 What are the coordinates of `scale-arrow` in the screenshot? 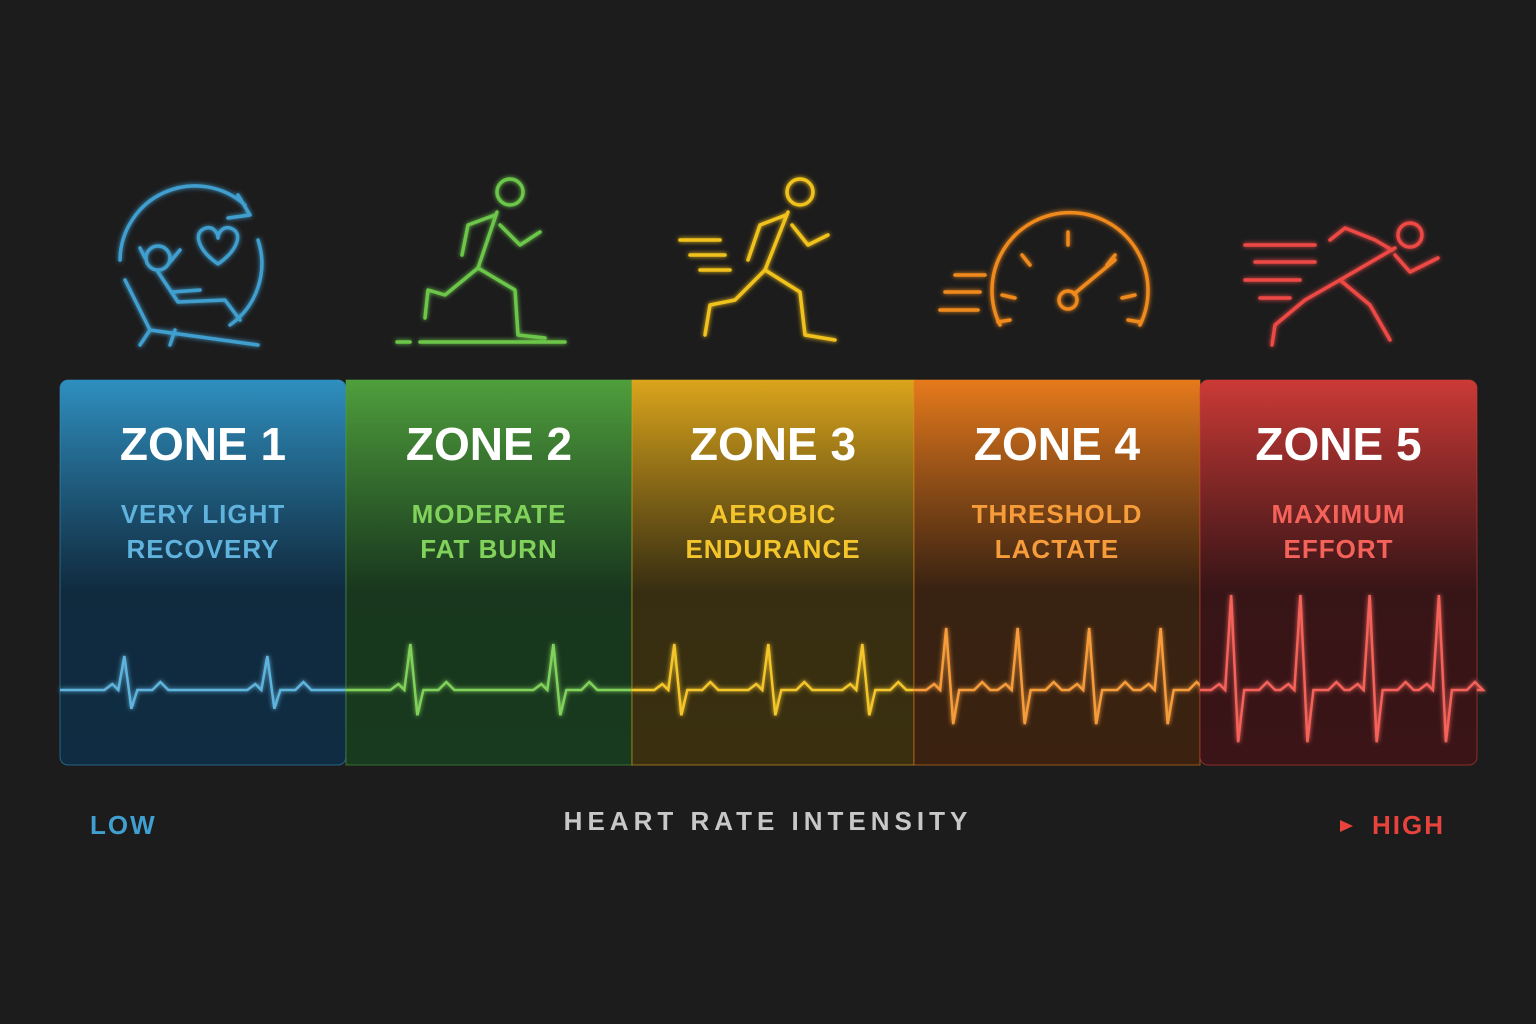 It's located at (1346, 826).